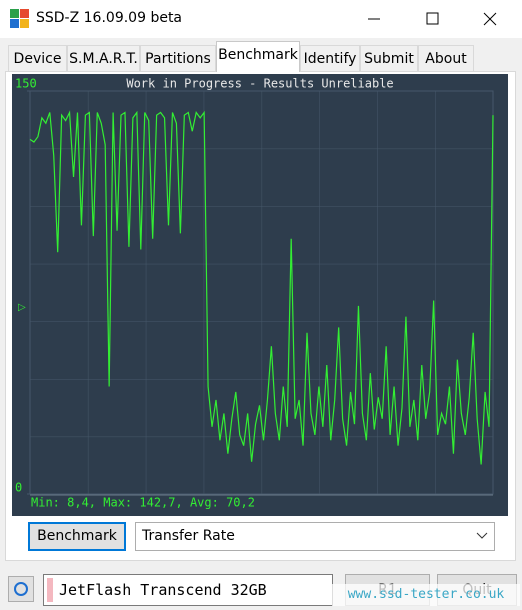 Image resolution: width=522 pixels, height=610 pixels. I want to click on tab: Identify, so click(330, 58).